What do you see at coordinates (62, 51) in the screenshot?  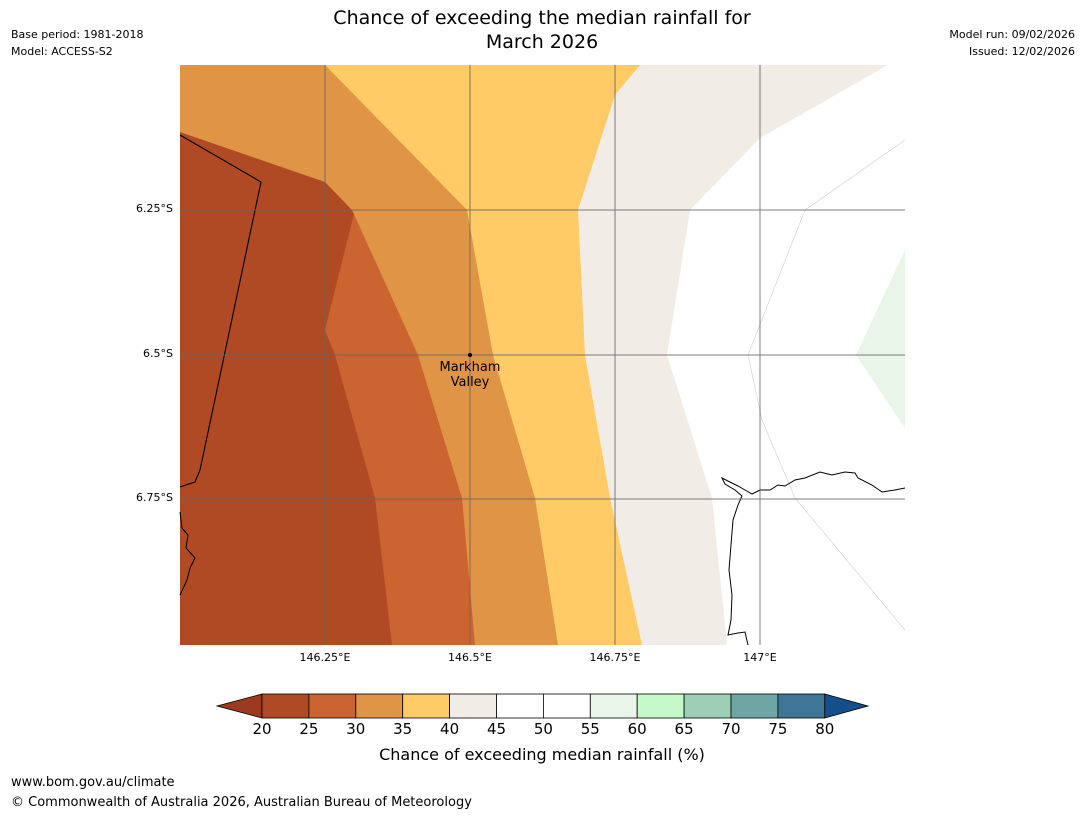 I see `model-name: Model: ACCESS-S2` at bounding box center [62, 51].